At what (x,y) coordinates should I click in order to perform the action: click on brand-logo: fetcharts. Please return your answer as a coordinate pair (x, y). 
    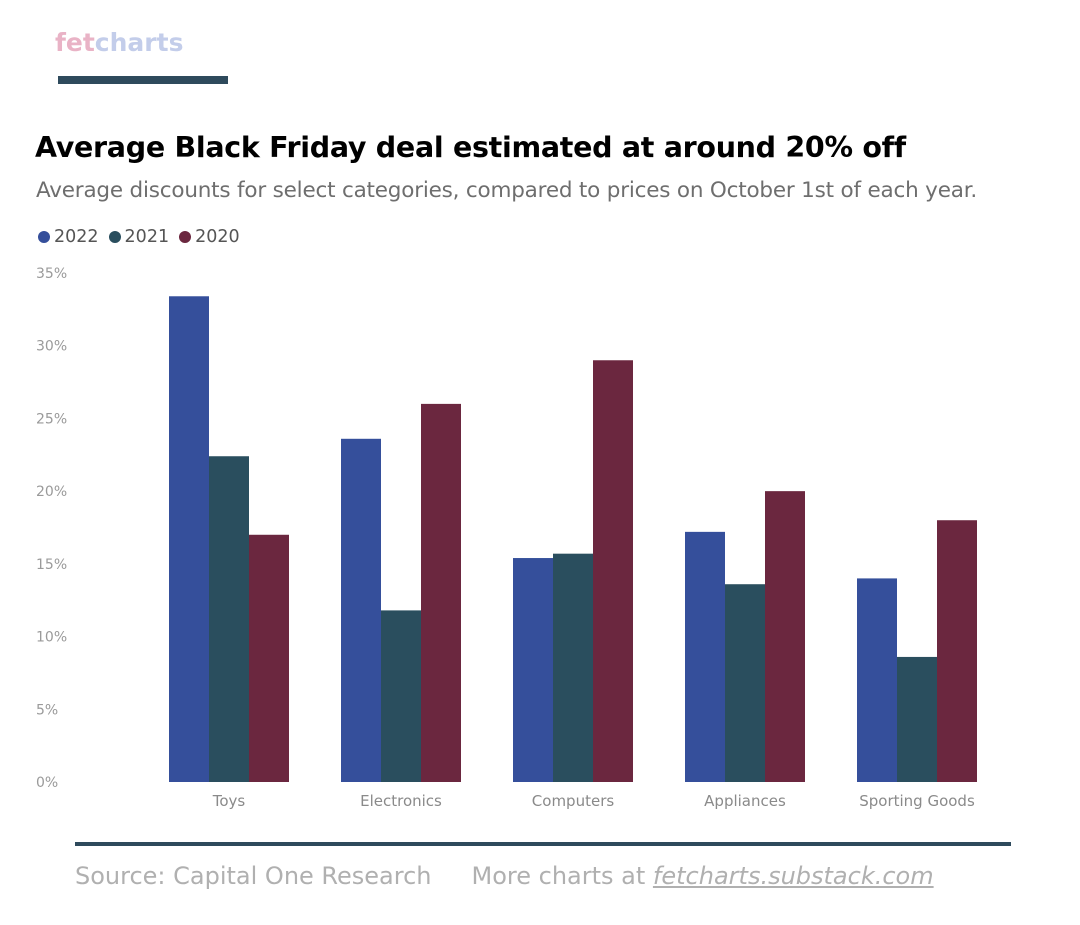
    Looking at the image, I should click on (119, 42).